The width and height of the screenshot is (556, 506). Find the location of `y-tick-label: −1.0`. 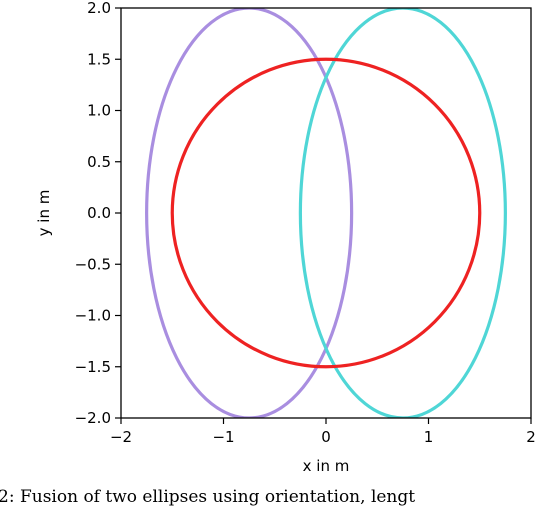

y-tick-label: −1.0 is located at coordinates (93, 316).